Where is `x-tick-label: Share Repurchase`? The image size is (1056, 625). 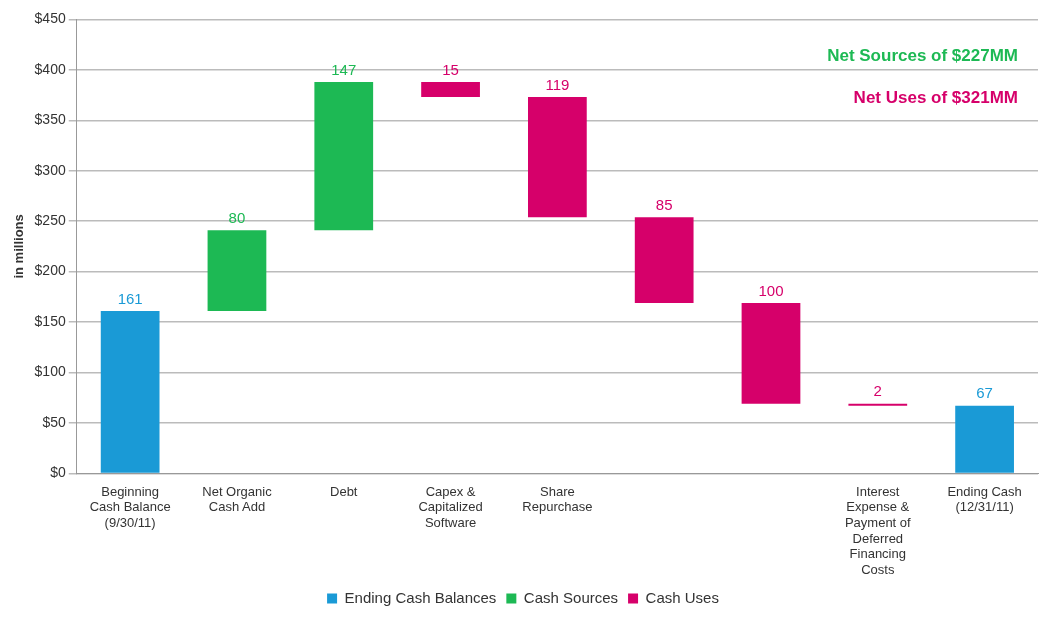 x-tick-label: Share Repurchase is located at coordinates (557, 499).